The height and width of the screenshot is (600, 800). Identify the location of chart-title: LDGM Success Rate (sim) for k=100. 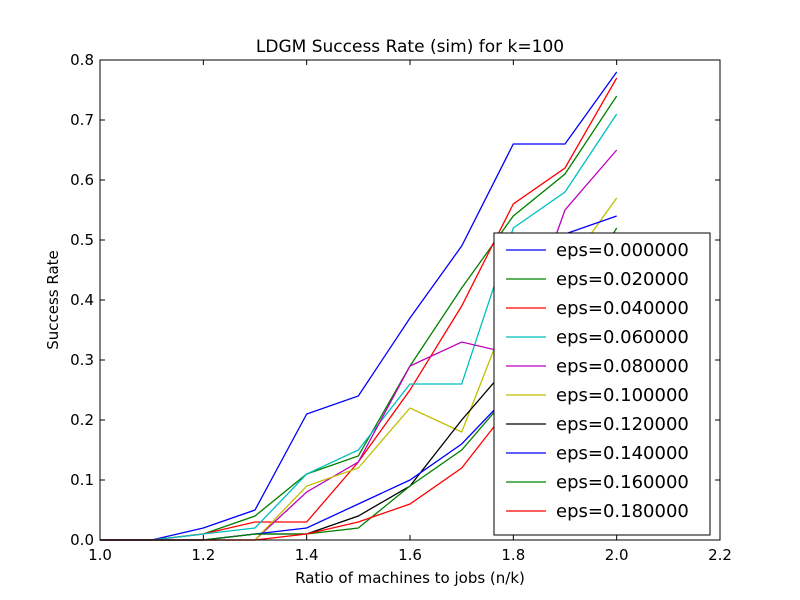
(410, 47).